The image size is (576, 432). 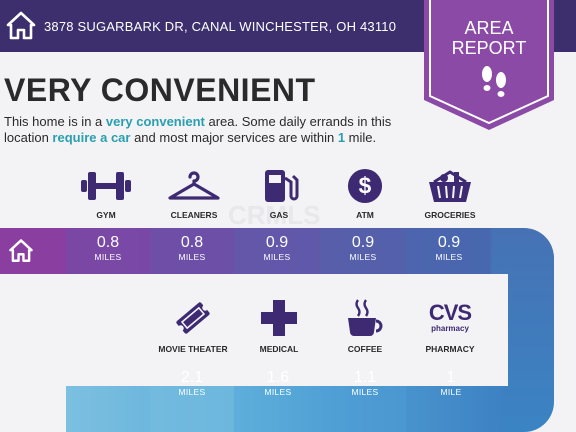 I want to click on amenity-medical: MEDICAL, so click(x=279, y=326).